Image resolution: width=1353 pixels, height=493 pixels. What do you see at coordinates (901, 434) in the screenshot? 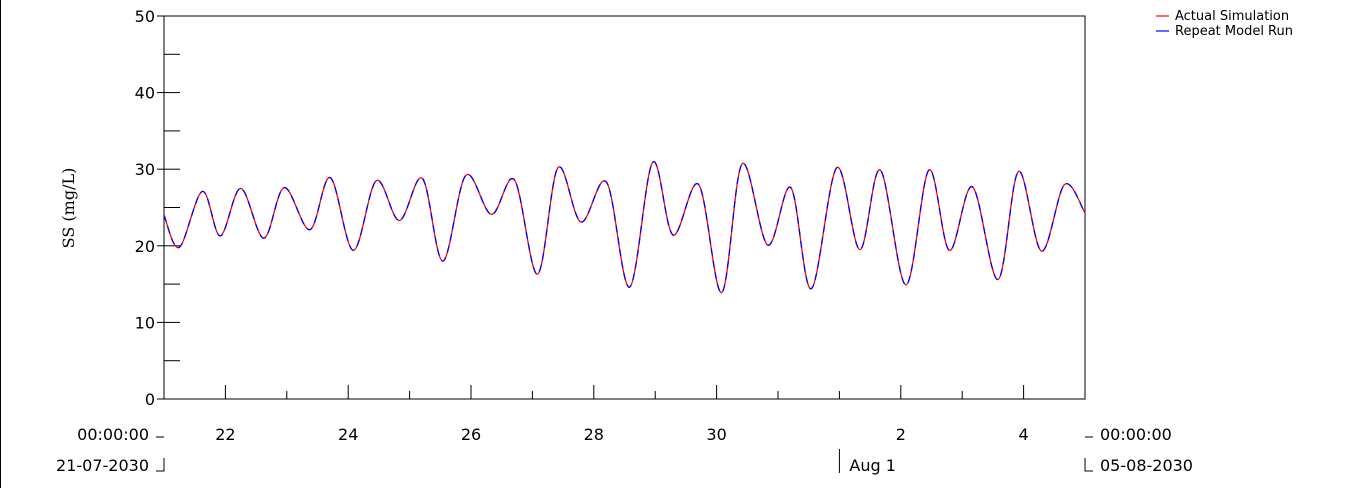
I see `x-tick-label-2: 2` at bounding box center [901, 434].